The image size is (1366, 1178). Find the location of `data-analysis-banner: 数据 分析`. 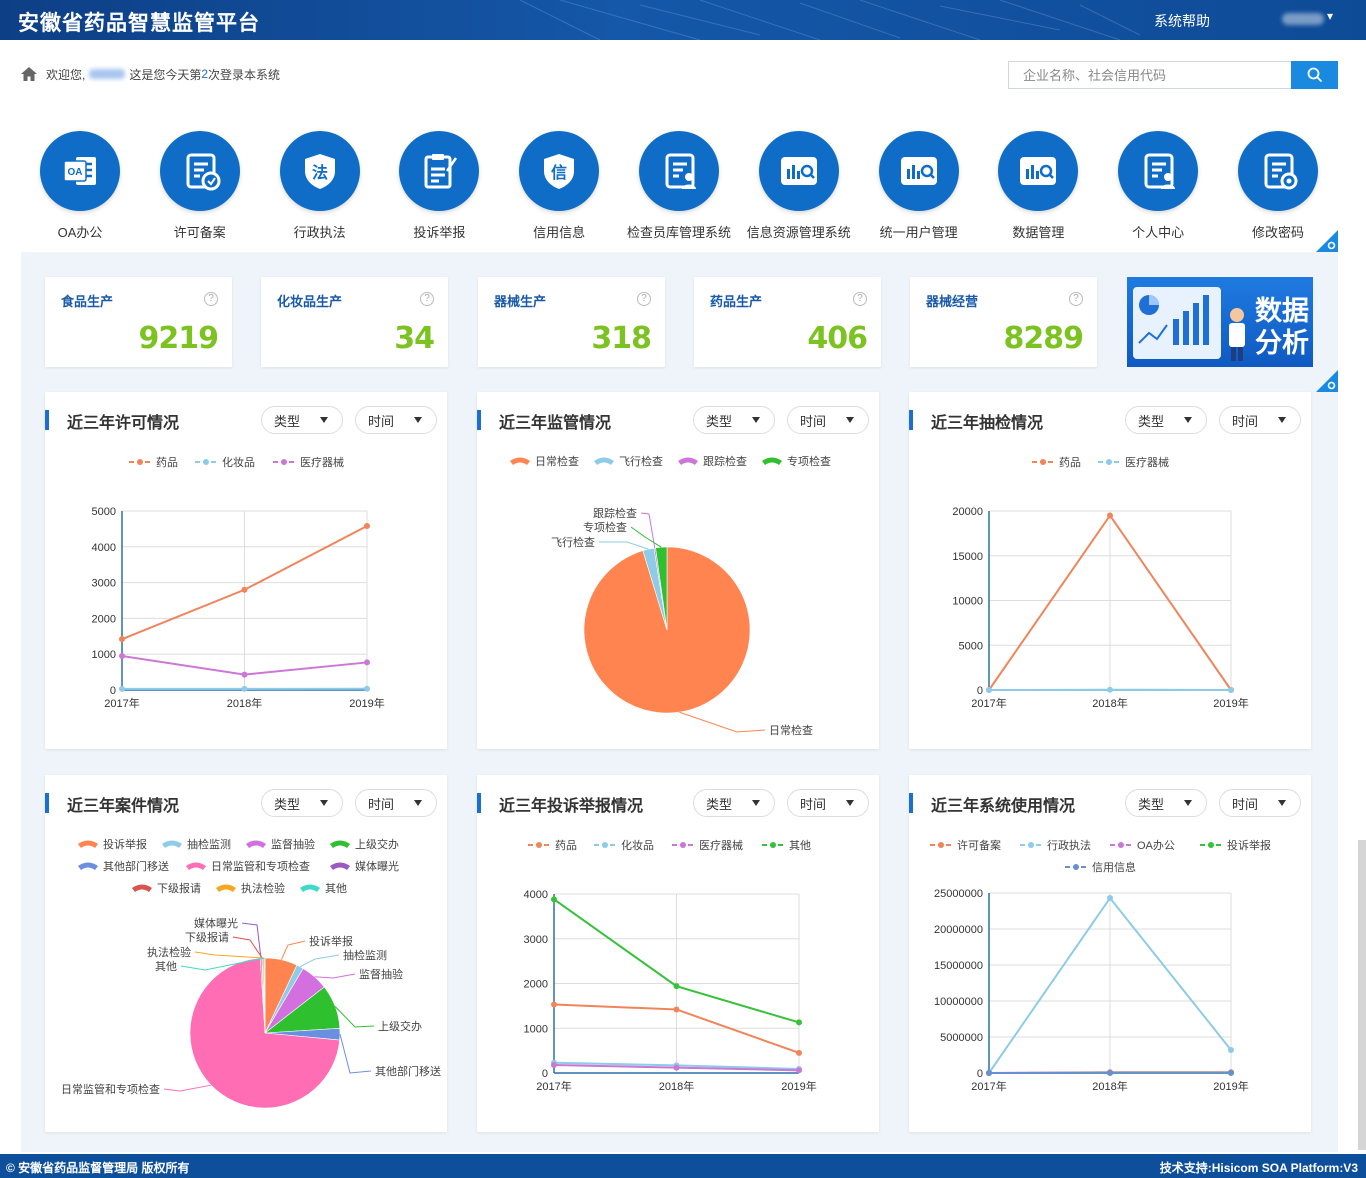

data-analysis-banner: 数据 分析 is located at coordinates (1220, 322).